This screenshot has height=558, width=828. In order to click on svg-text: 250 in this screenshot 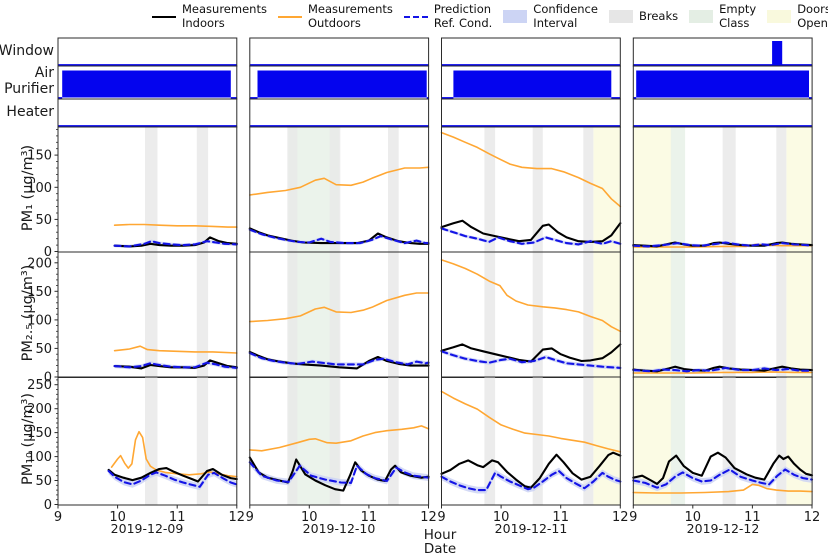, I will do `click(39, 385)`.